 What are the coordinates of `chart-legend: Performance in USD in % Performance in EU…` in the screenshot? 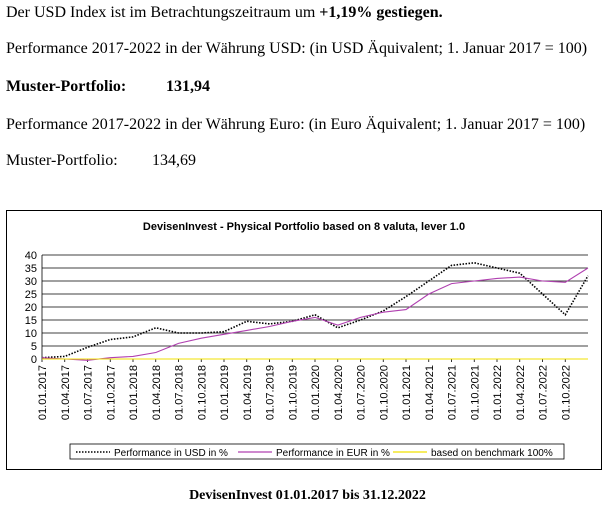 It's located at (317, 451).